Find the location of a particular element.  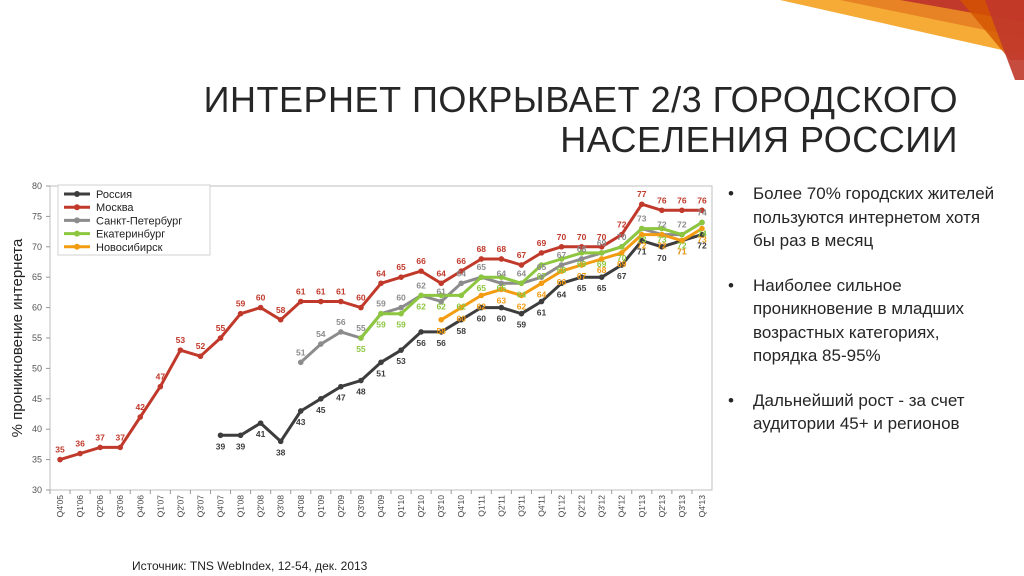

data-label: 55 is located at coordinates (221, 328).